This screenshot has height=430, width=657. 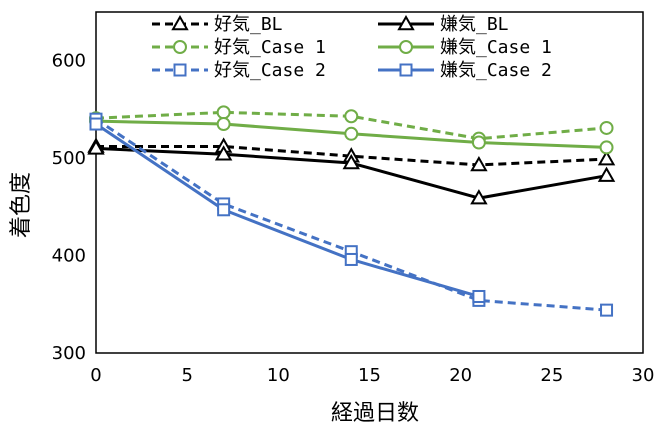 What do you see at coordinates (69, 353) in the screenshot?
I see `y-tick-label: 300` at bounding box center [69, 353].